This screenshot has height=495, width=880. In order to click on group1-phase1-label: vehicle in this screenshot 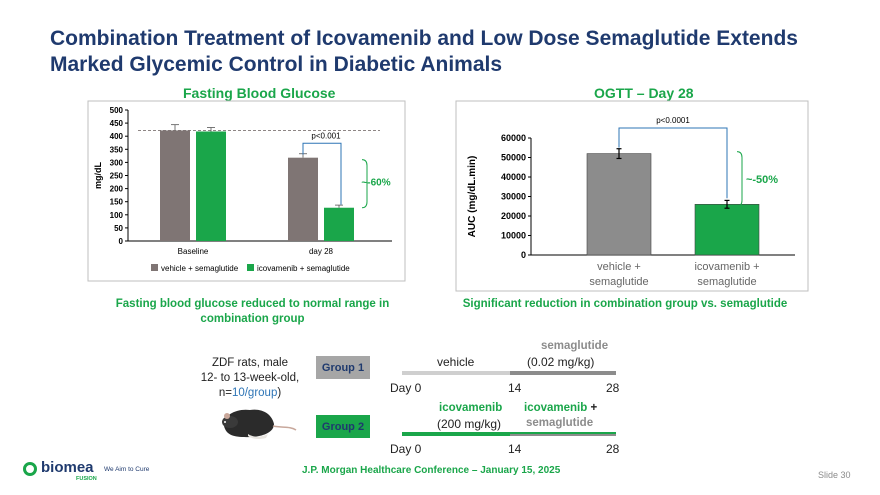, I will do `click(456, 362)`.